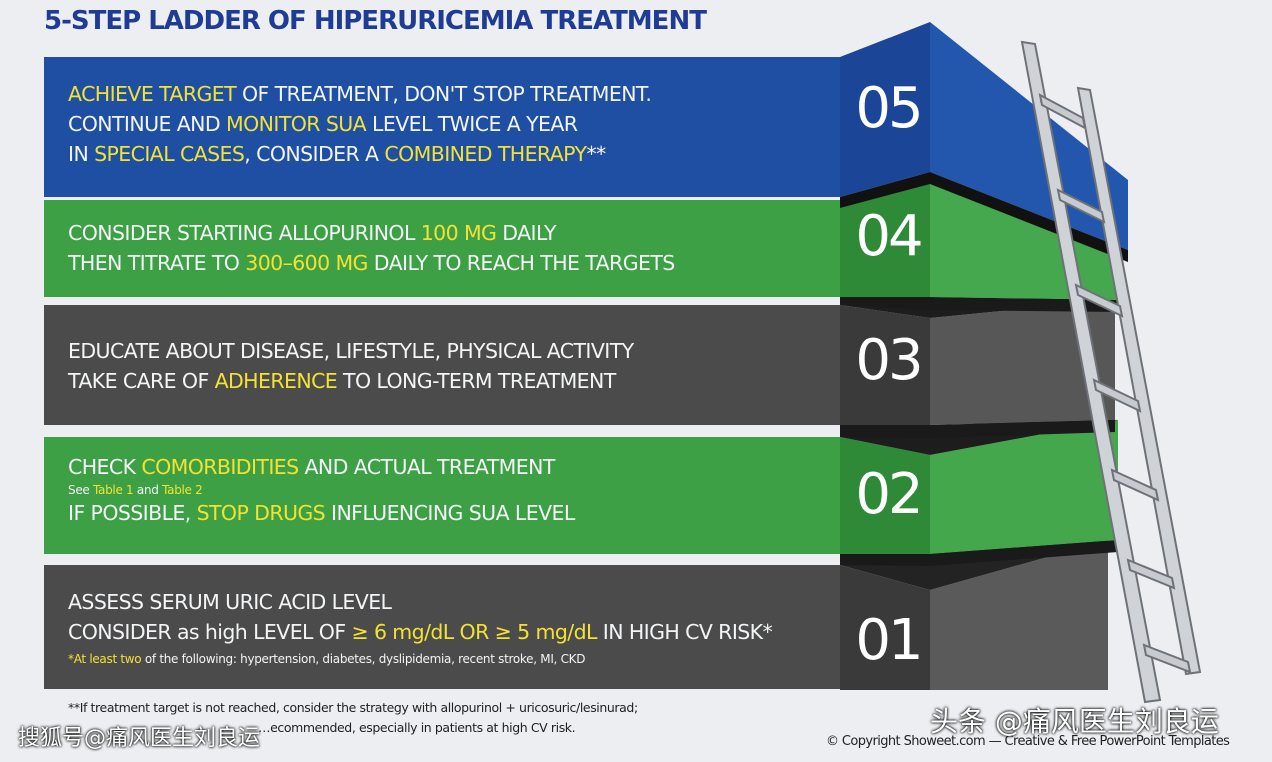  I want to click on page-title: 5-STEP LADDER OF HIPERURICEMIA TREATMENT, so click(375, 21).